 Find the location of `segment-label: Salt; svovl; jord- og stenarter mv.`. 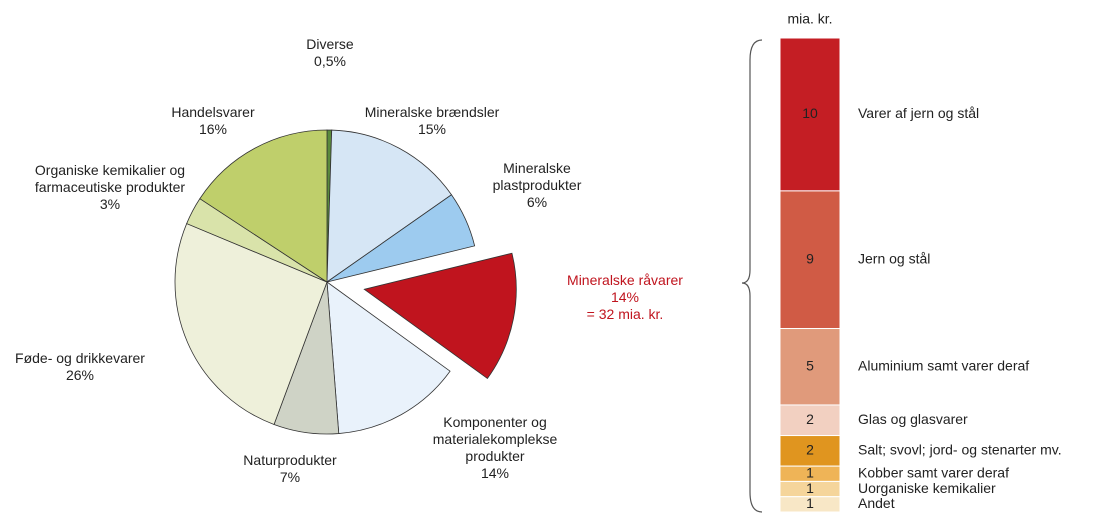

segment-label: Salt; svovl; jord- og stenarter mv. is located at coordinates (960, 450).